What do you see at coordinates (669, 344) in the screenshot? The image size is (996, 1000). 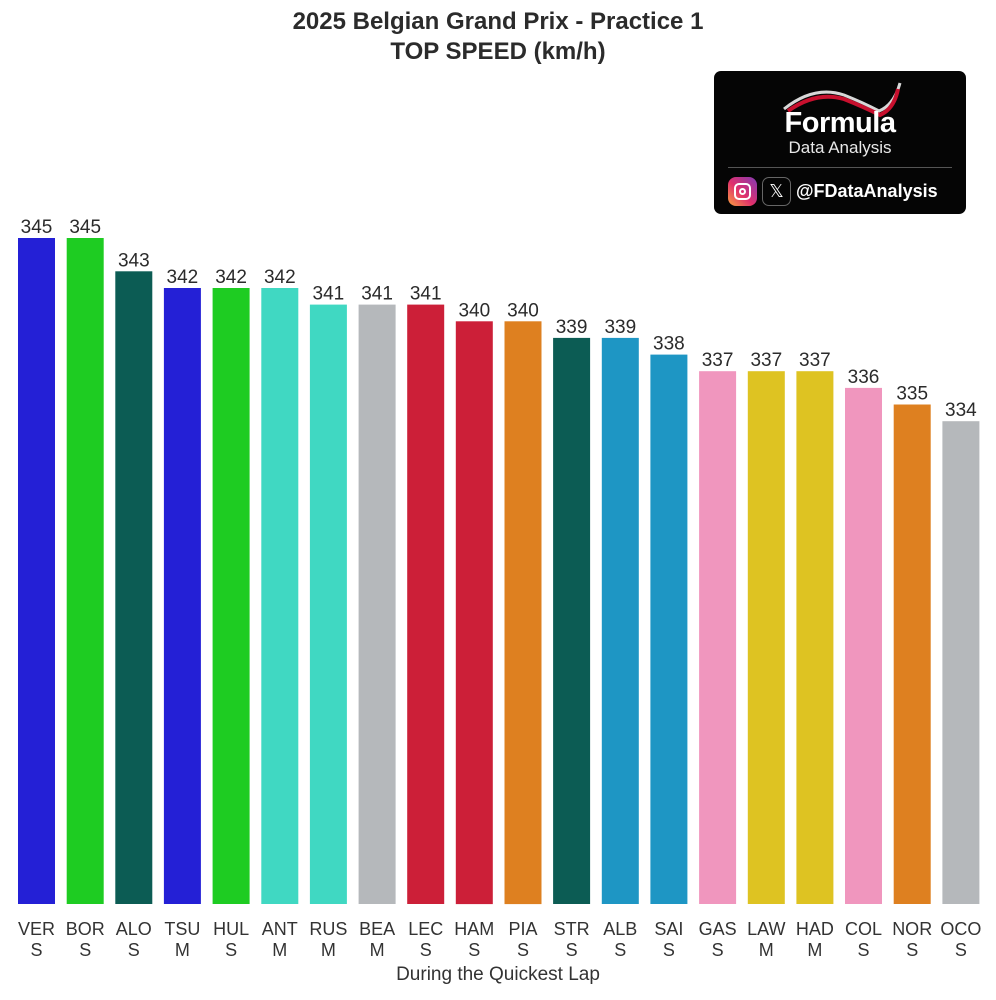 I see `value-label-sai: 338` at bounding box center [669, 344].